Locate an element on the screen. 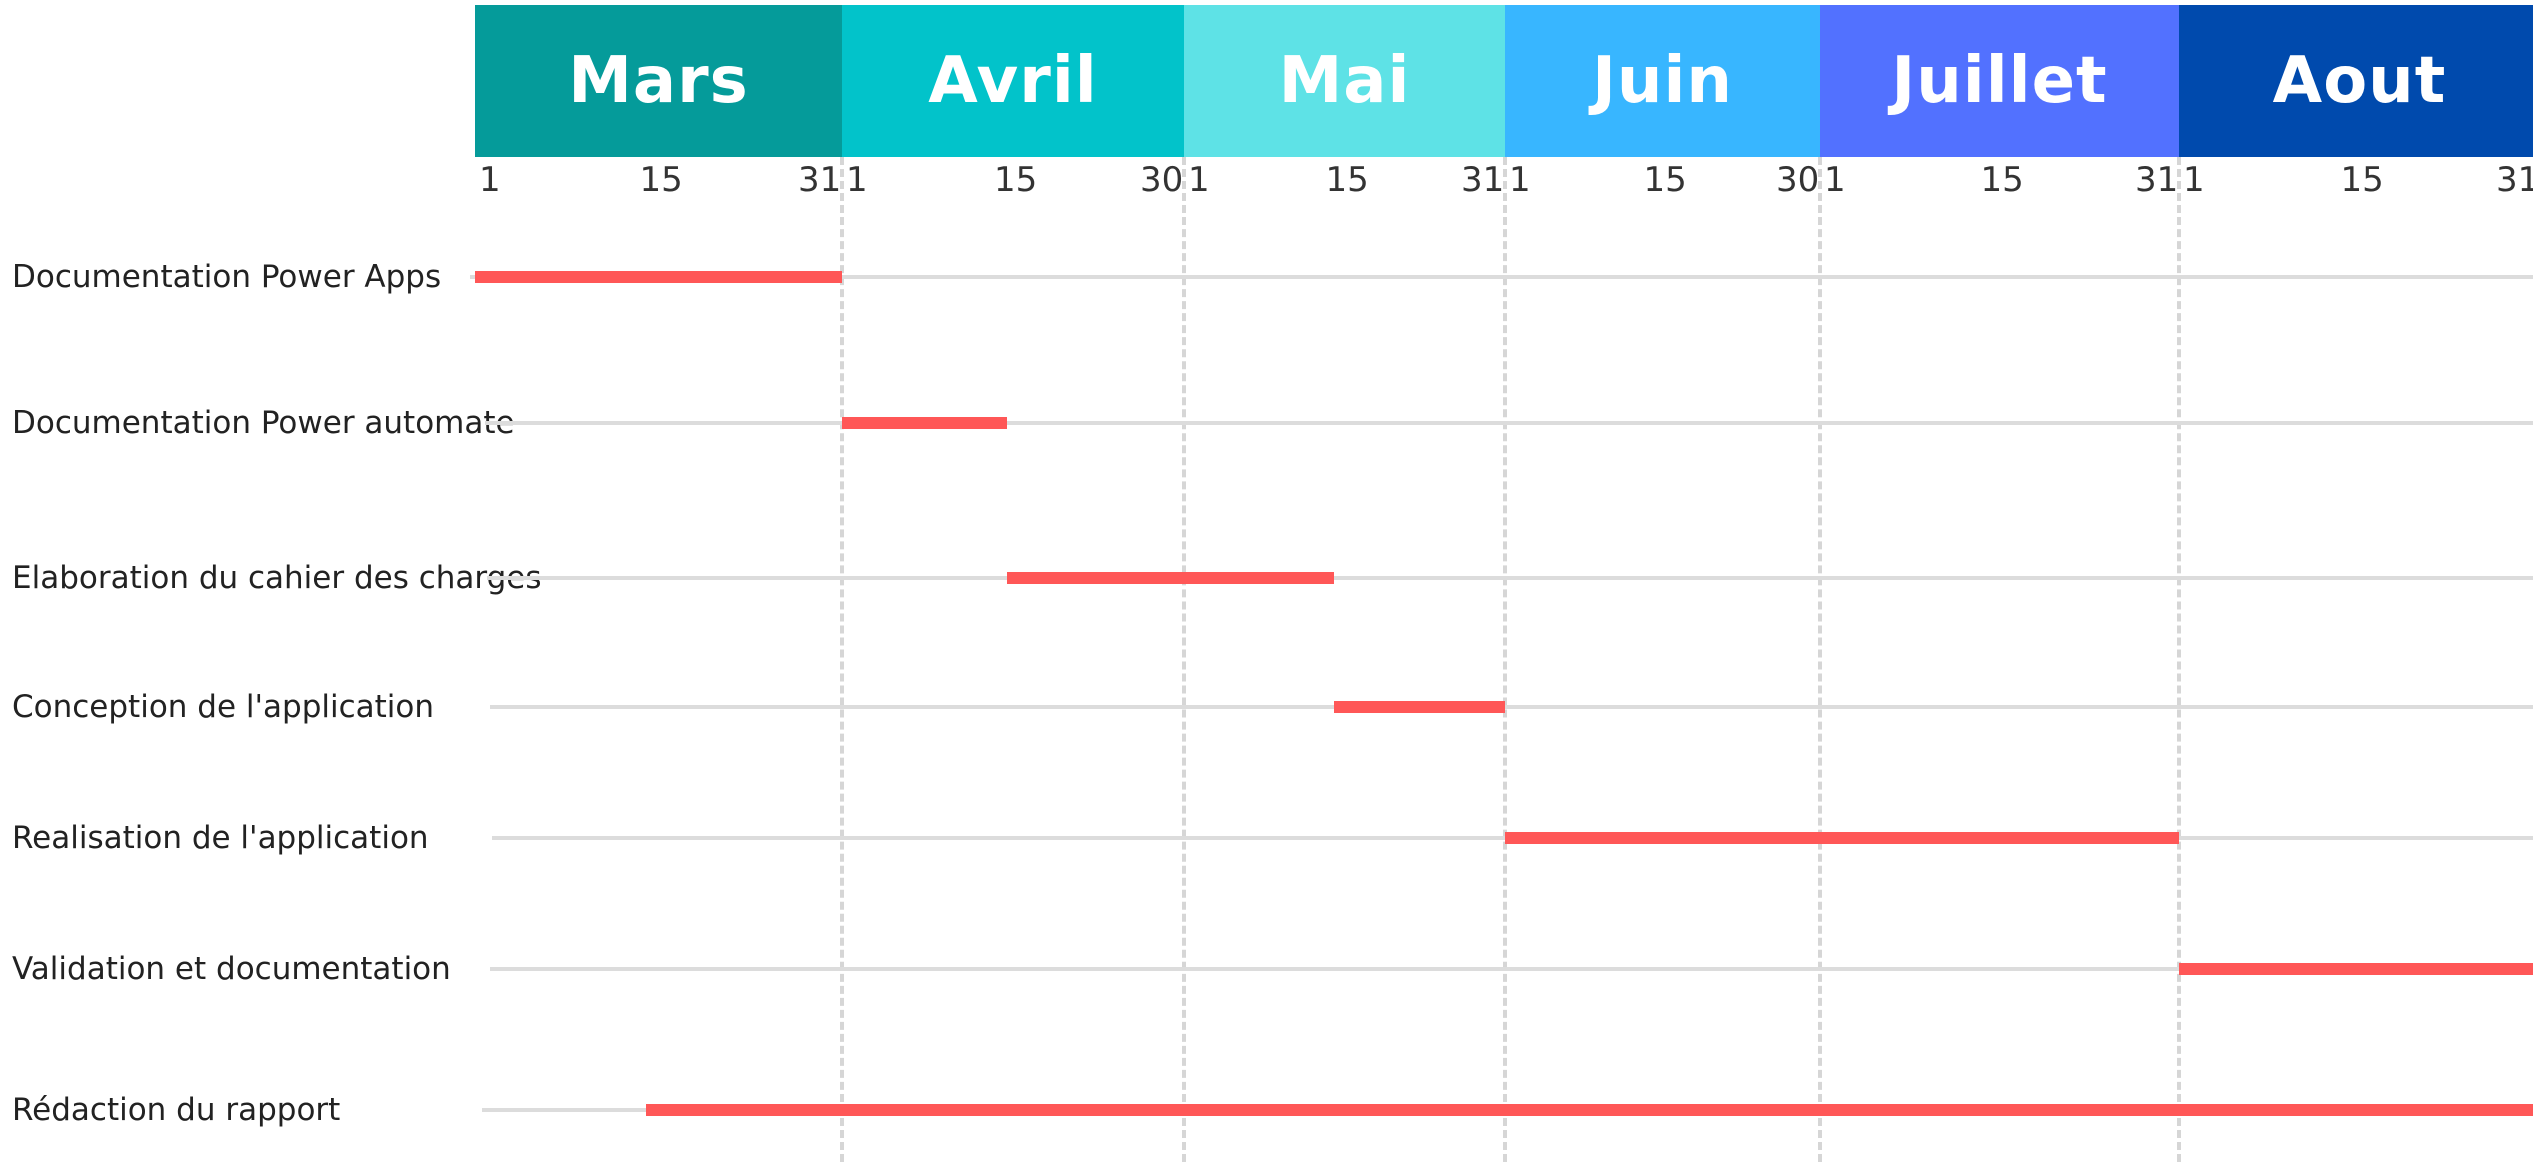 The image size is (2533, 1162). month-band-juillet: Juillet is located at coordinates (1999, 81).